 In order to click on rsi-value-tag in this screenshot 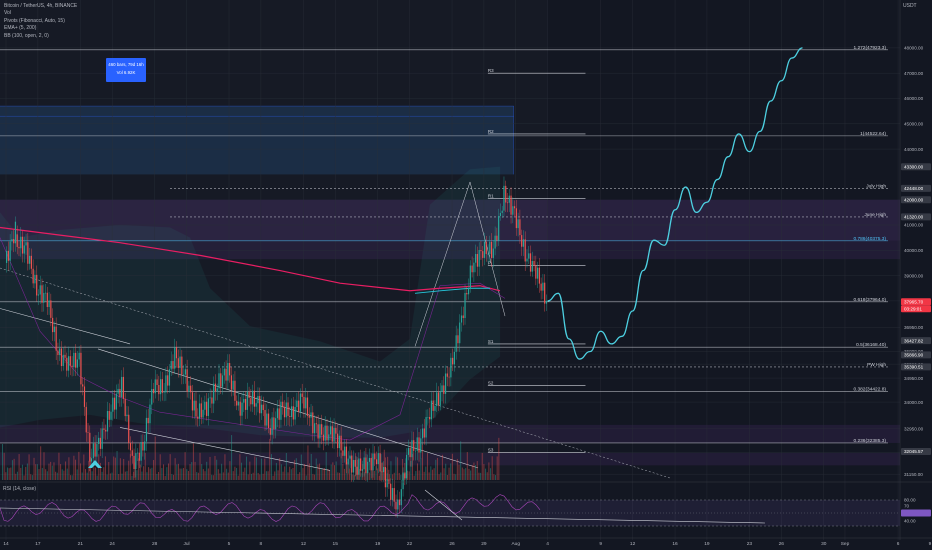, I will do `click(916, 513)`.